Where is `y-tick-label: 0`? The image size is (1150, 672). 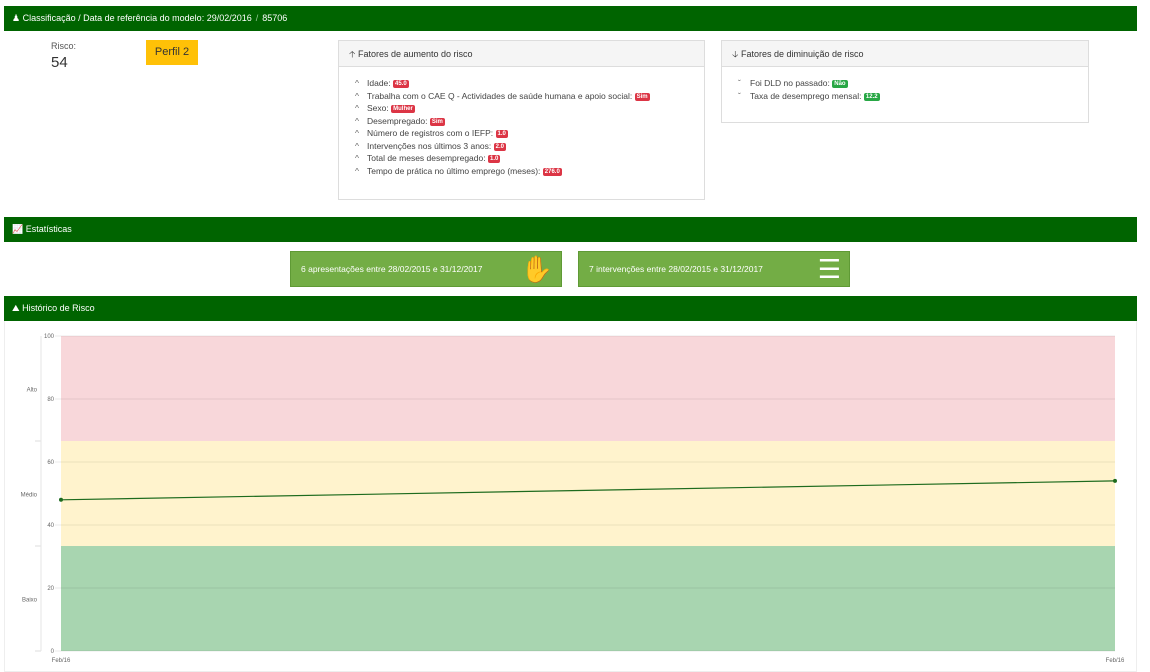 y-tick-label: 0 is located at coordinates (53, 652).